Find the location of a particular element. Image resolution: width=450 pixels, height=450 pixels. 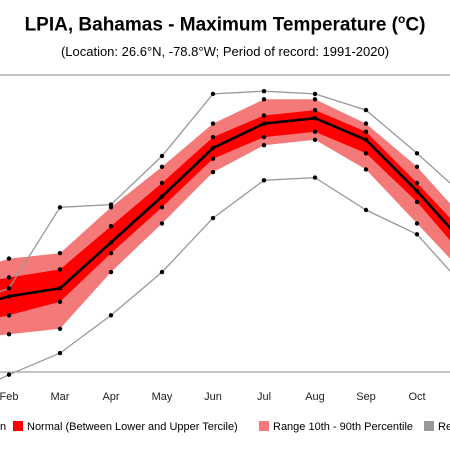

point-median-sep is located at coordinates (366, 139).